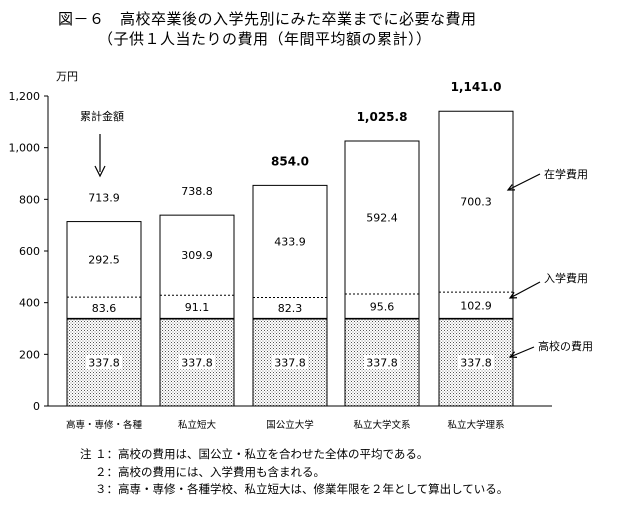 This screenshot has width=640, height=530. Describe the element at coordinates (382, 117) in the screenshot. I see `bar-total-label: 1,025.8` at that location.